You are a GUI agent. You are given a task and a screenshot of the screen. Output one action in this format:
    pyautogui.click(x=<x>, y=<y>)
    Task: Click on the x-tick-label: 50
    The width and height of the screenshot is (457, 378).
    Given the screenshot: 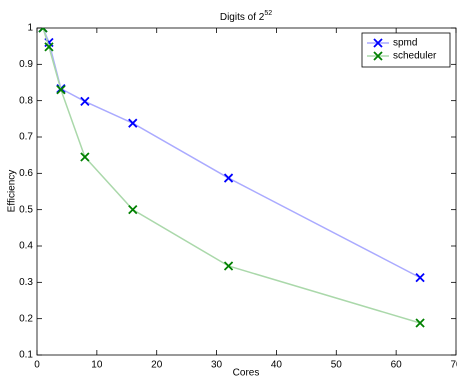 What is the action you would take?
    pyautogui.click(x=337, y=365)
    